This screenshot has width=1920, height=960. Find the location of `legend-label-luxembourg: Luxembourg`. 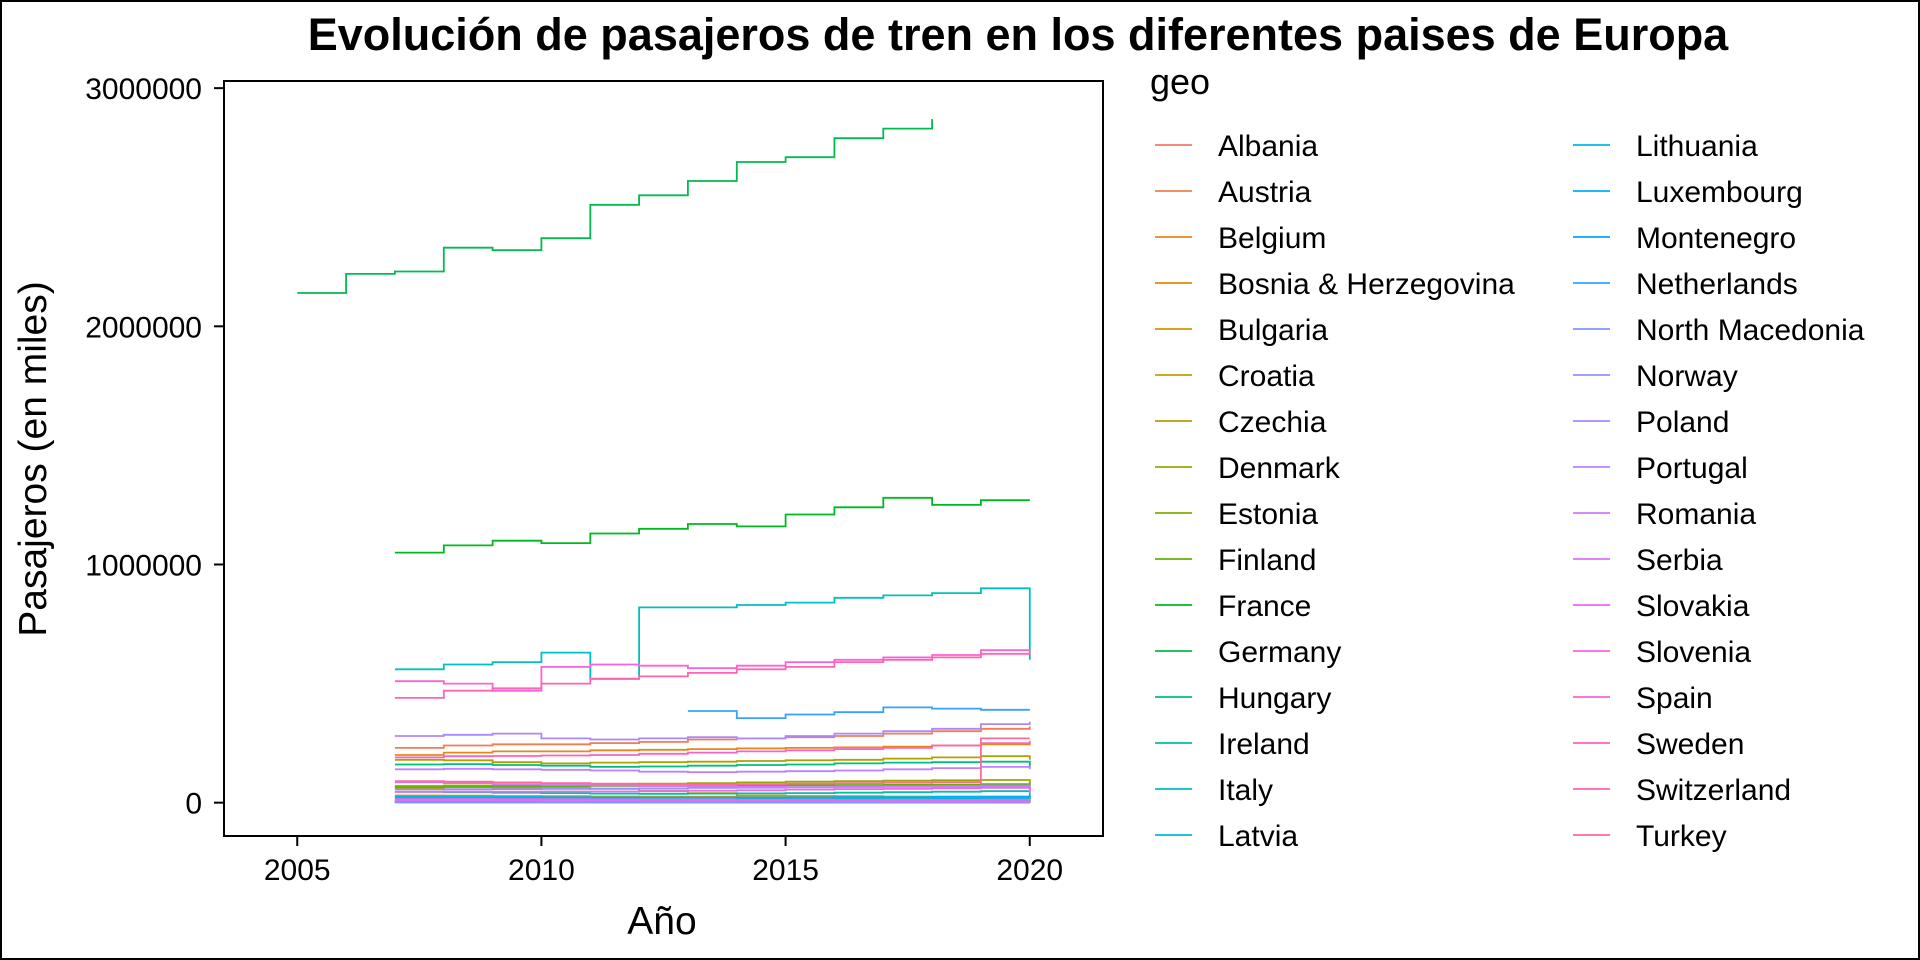

legend-label-luxembourg: Luxembourg is located at coordinates (1719, 192).